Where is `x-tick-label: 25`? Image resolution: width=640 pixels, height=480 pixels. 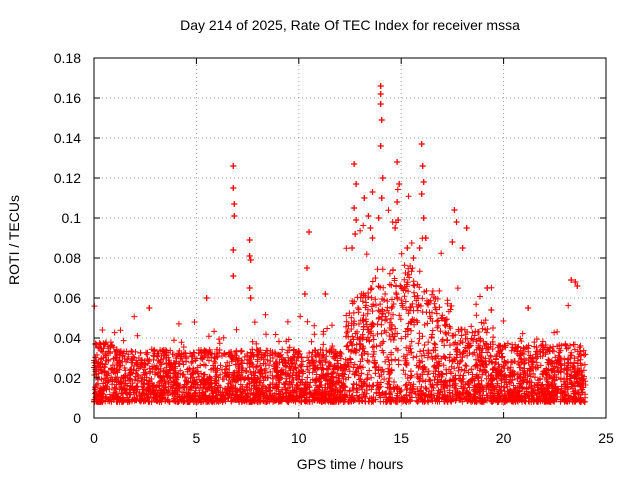
x-tick-label: 25 is located at coordinates (606, 438).